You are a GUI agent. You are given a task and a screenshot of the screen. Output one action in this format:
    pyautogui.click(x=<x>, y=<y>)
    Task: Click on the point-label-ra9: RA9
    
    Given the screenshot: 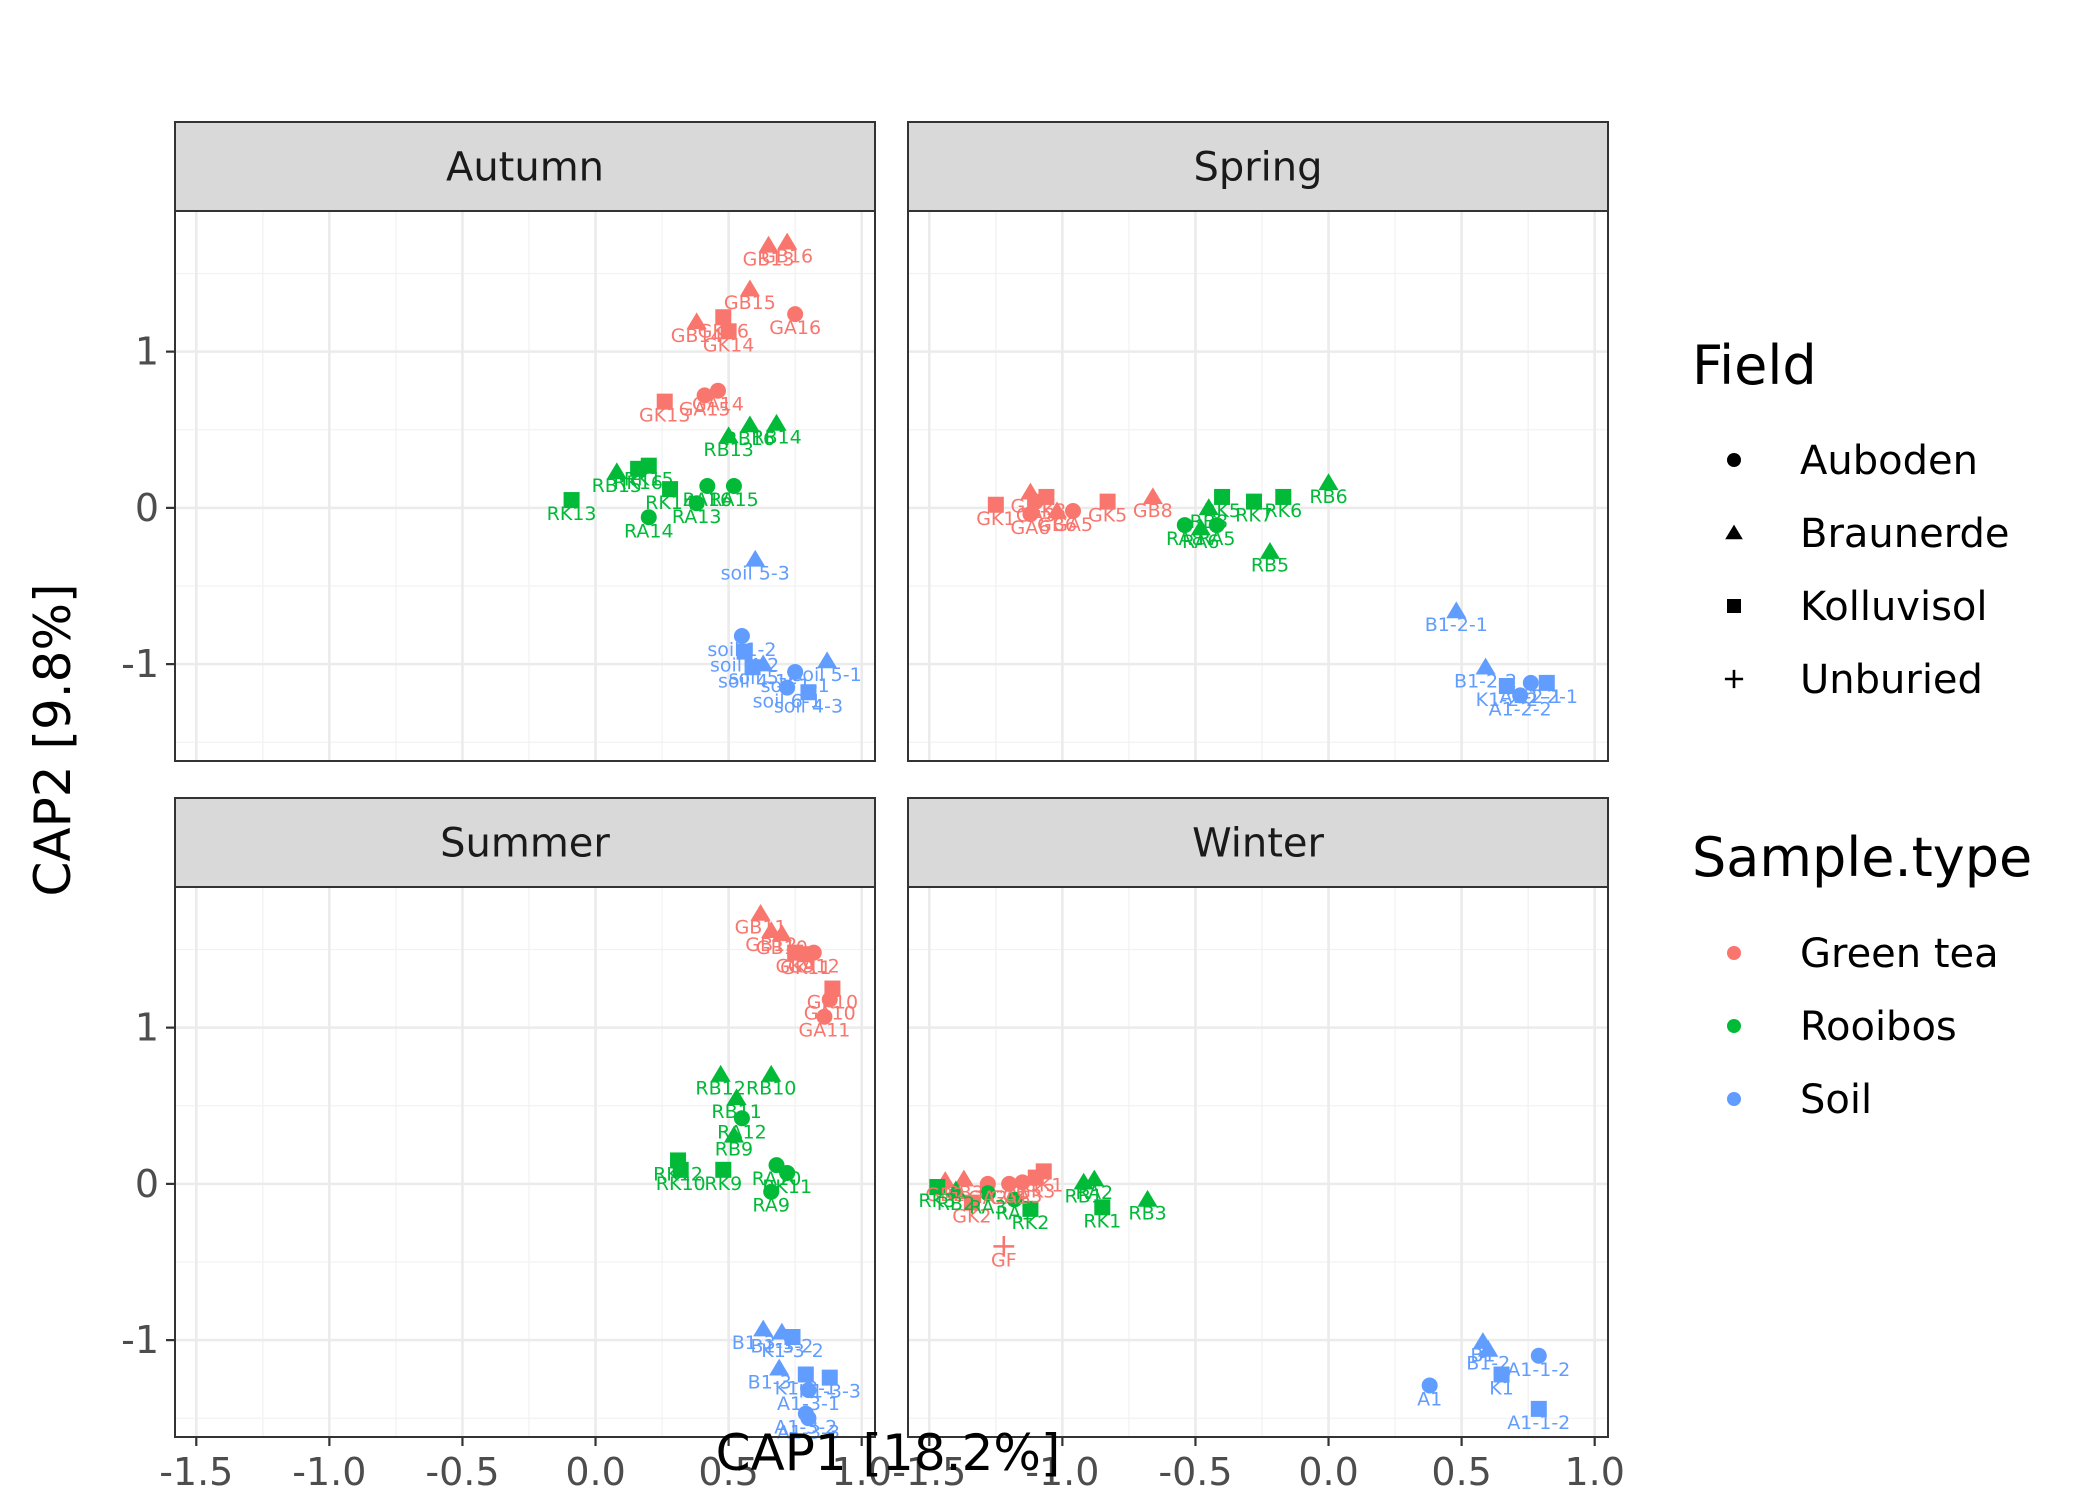 What is the action you would take?
    pyautogui.click(x=771, y=1206)
    